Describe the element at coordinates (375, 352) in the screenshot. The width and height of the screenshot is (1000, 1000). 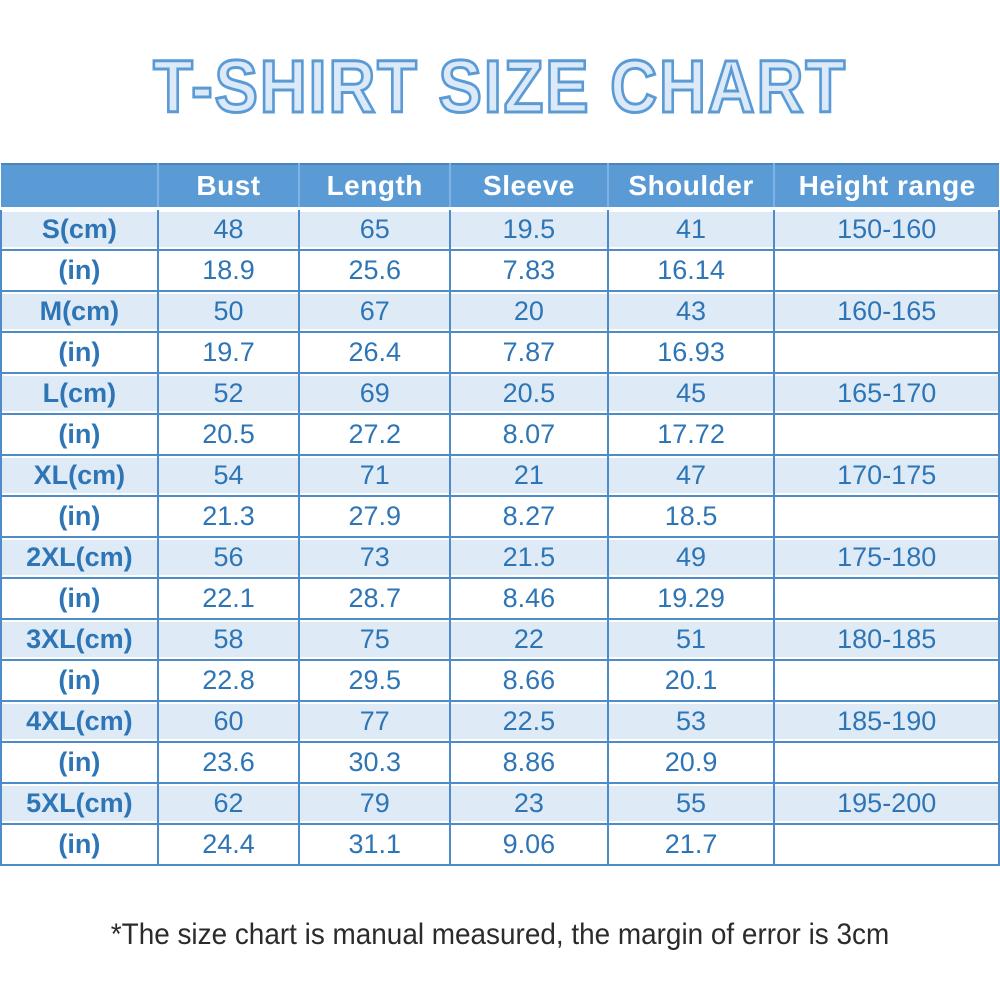
I see `table-cell: 26.4` at that location.